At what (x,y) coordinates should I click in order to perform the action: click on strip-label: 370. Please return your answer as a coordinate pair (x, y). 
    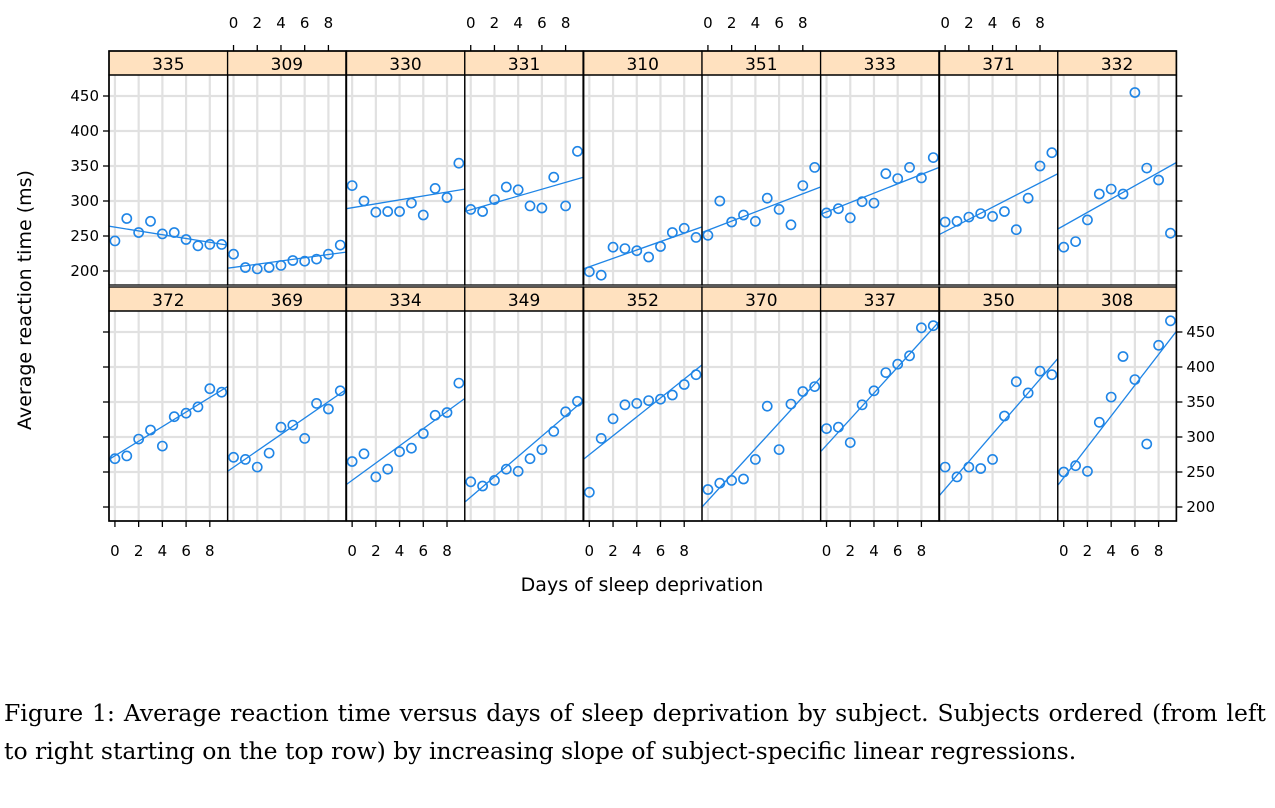
    Looking at the image, I should click on (761, 301).